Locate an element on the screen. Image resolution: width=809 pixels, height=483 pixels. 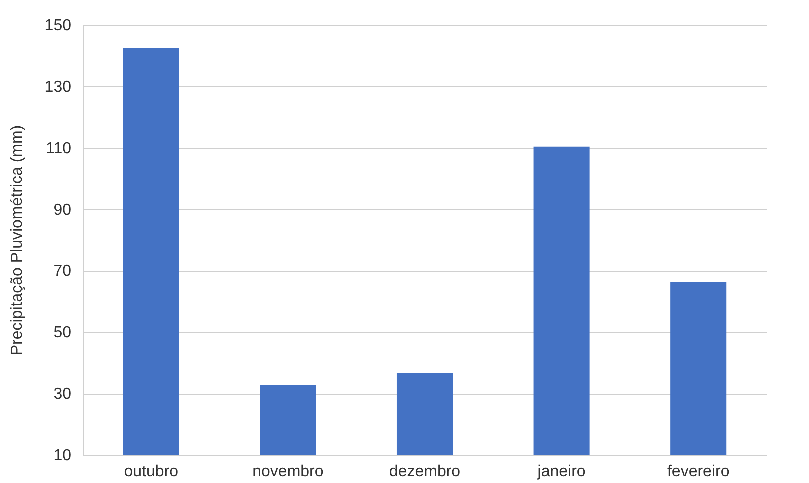
x-tick-label: janeiro is located at coordinates (561, 472).